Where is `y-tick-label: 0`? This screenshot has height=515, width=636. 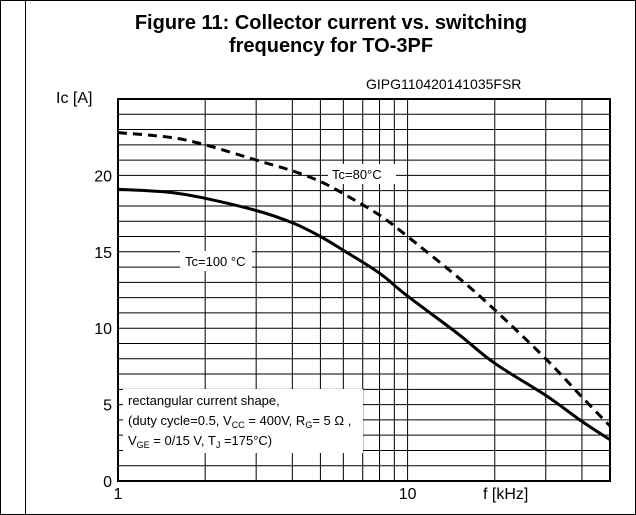 y-tick-label: 0 is located at coordinates (107, 482).